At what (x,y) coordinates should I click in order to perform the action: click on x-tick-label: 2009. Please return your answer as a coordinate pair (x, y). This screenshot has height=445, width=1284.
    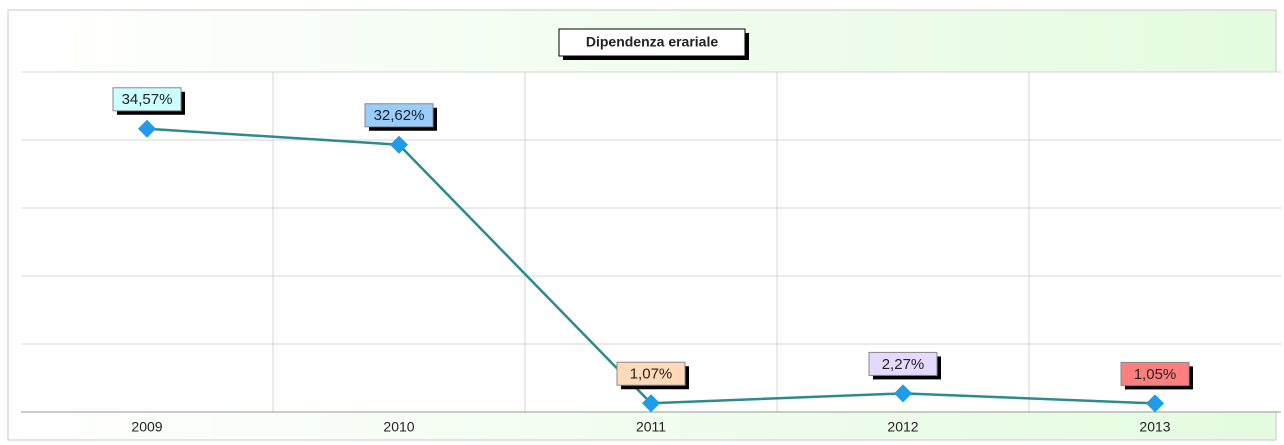
    Looking at the image, I should click on (146, 427).